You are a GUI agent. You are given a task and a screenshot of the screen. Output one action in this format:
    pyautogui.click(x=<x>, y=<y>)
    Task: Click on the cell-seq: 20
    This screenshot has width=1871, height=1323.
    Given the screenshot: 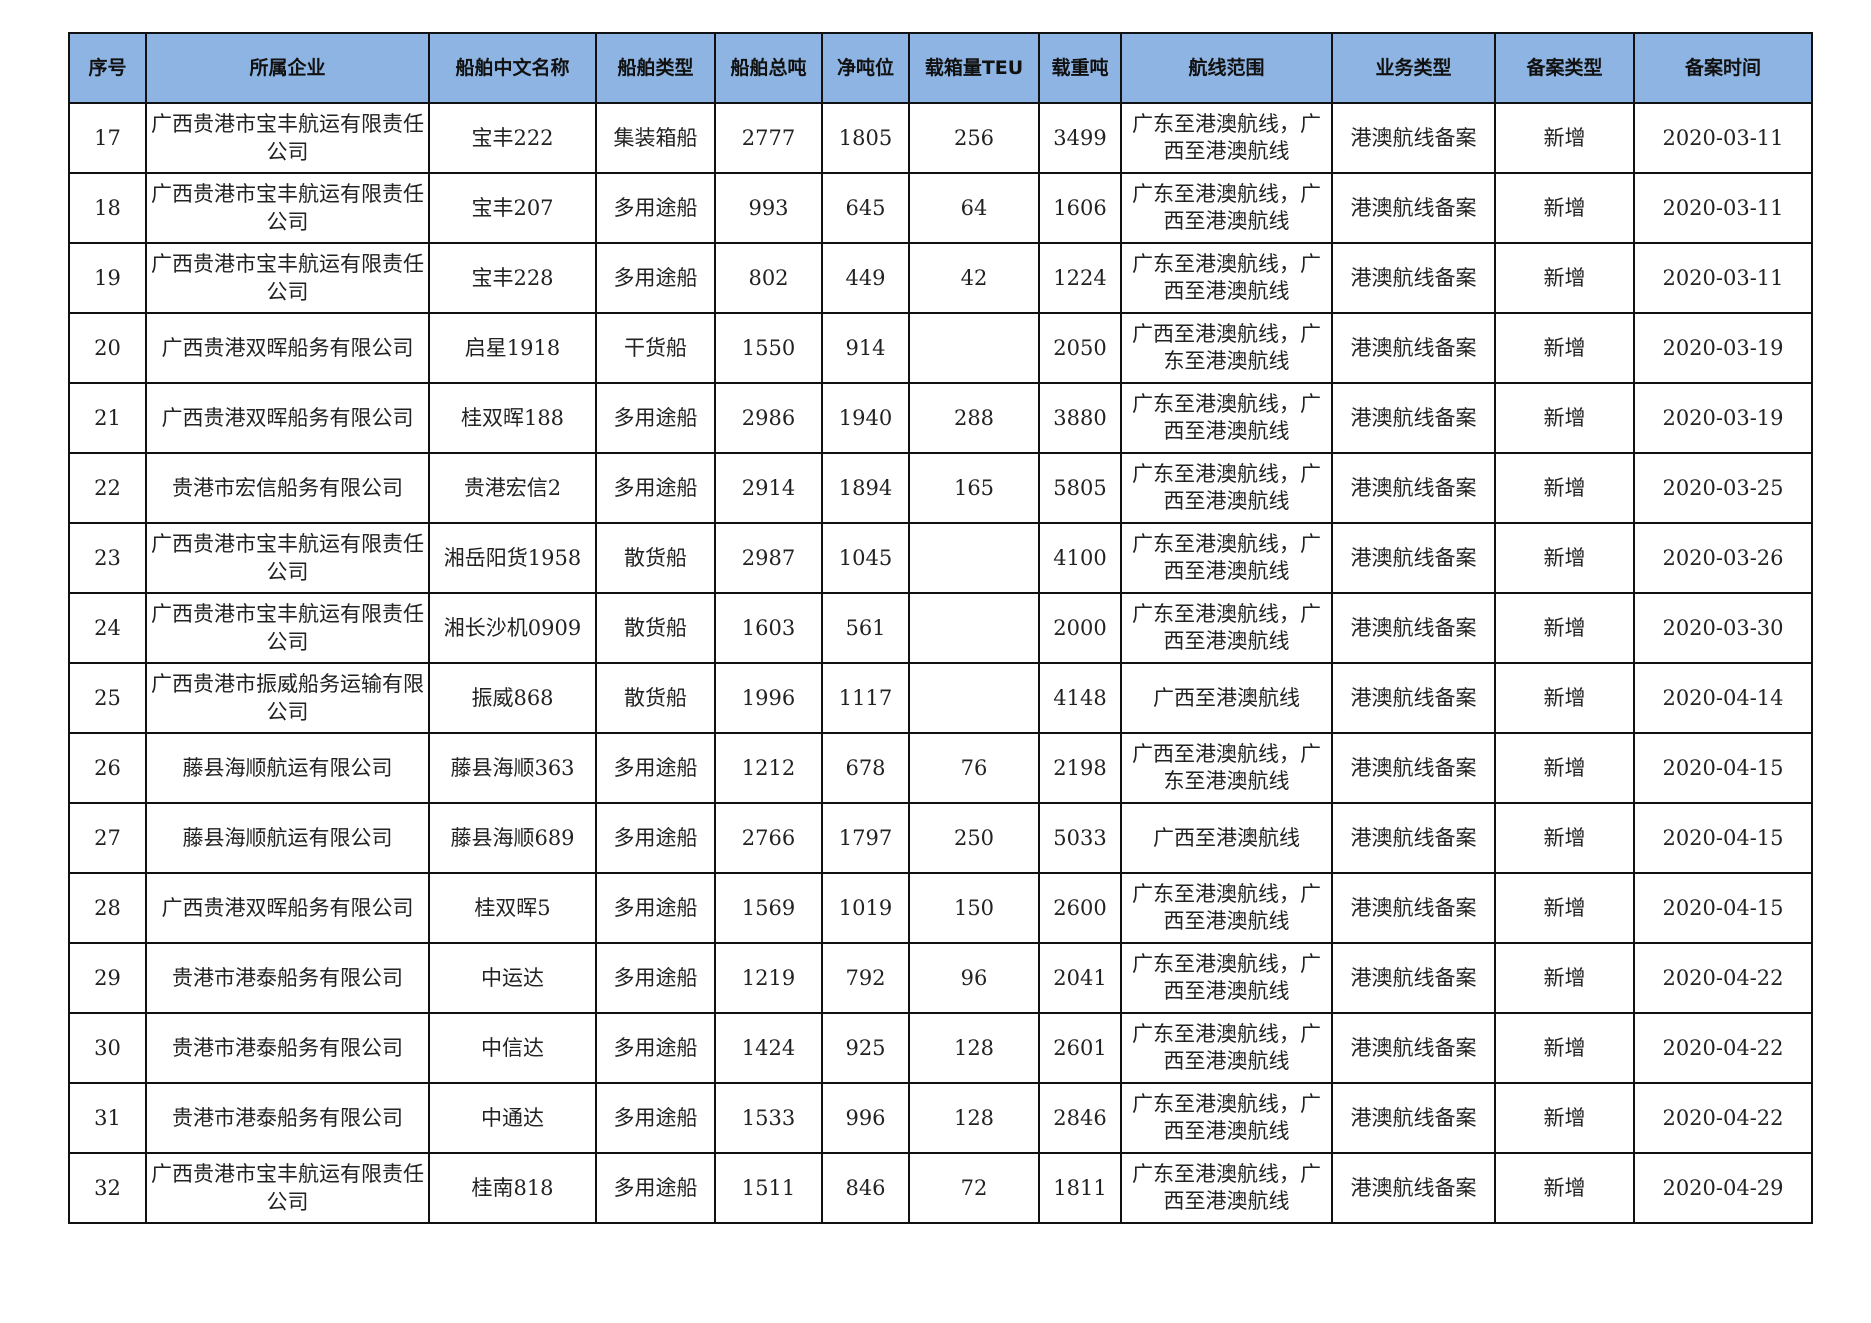 What is the action you would take?
    pyautogui.click(x=107, y=348)
    